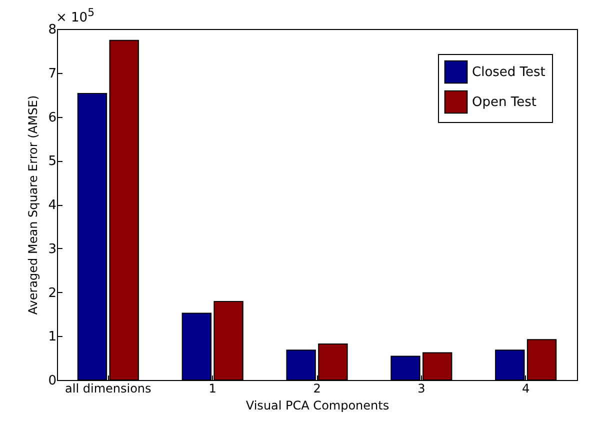 The height and width of the screenshot is (425, 592). I want to click on x-tick-label: 2, so click(317, 389).